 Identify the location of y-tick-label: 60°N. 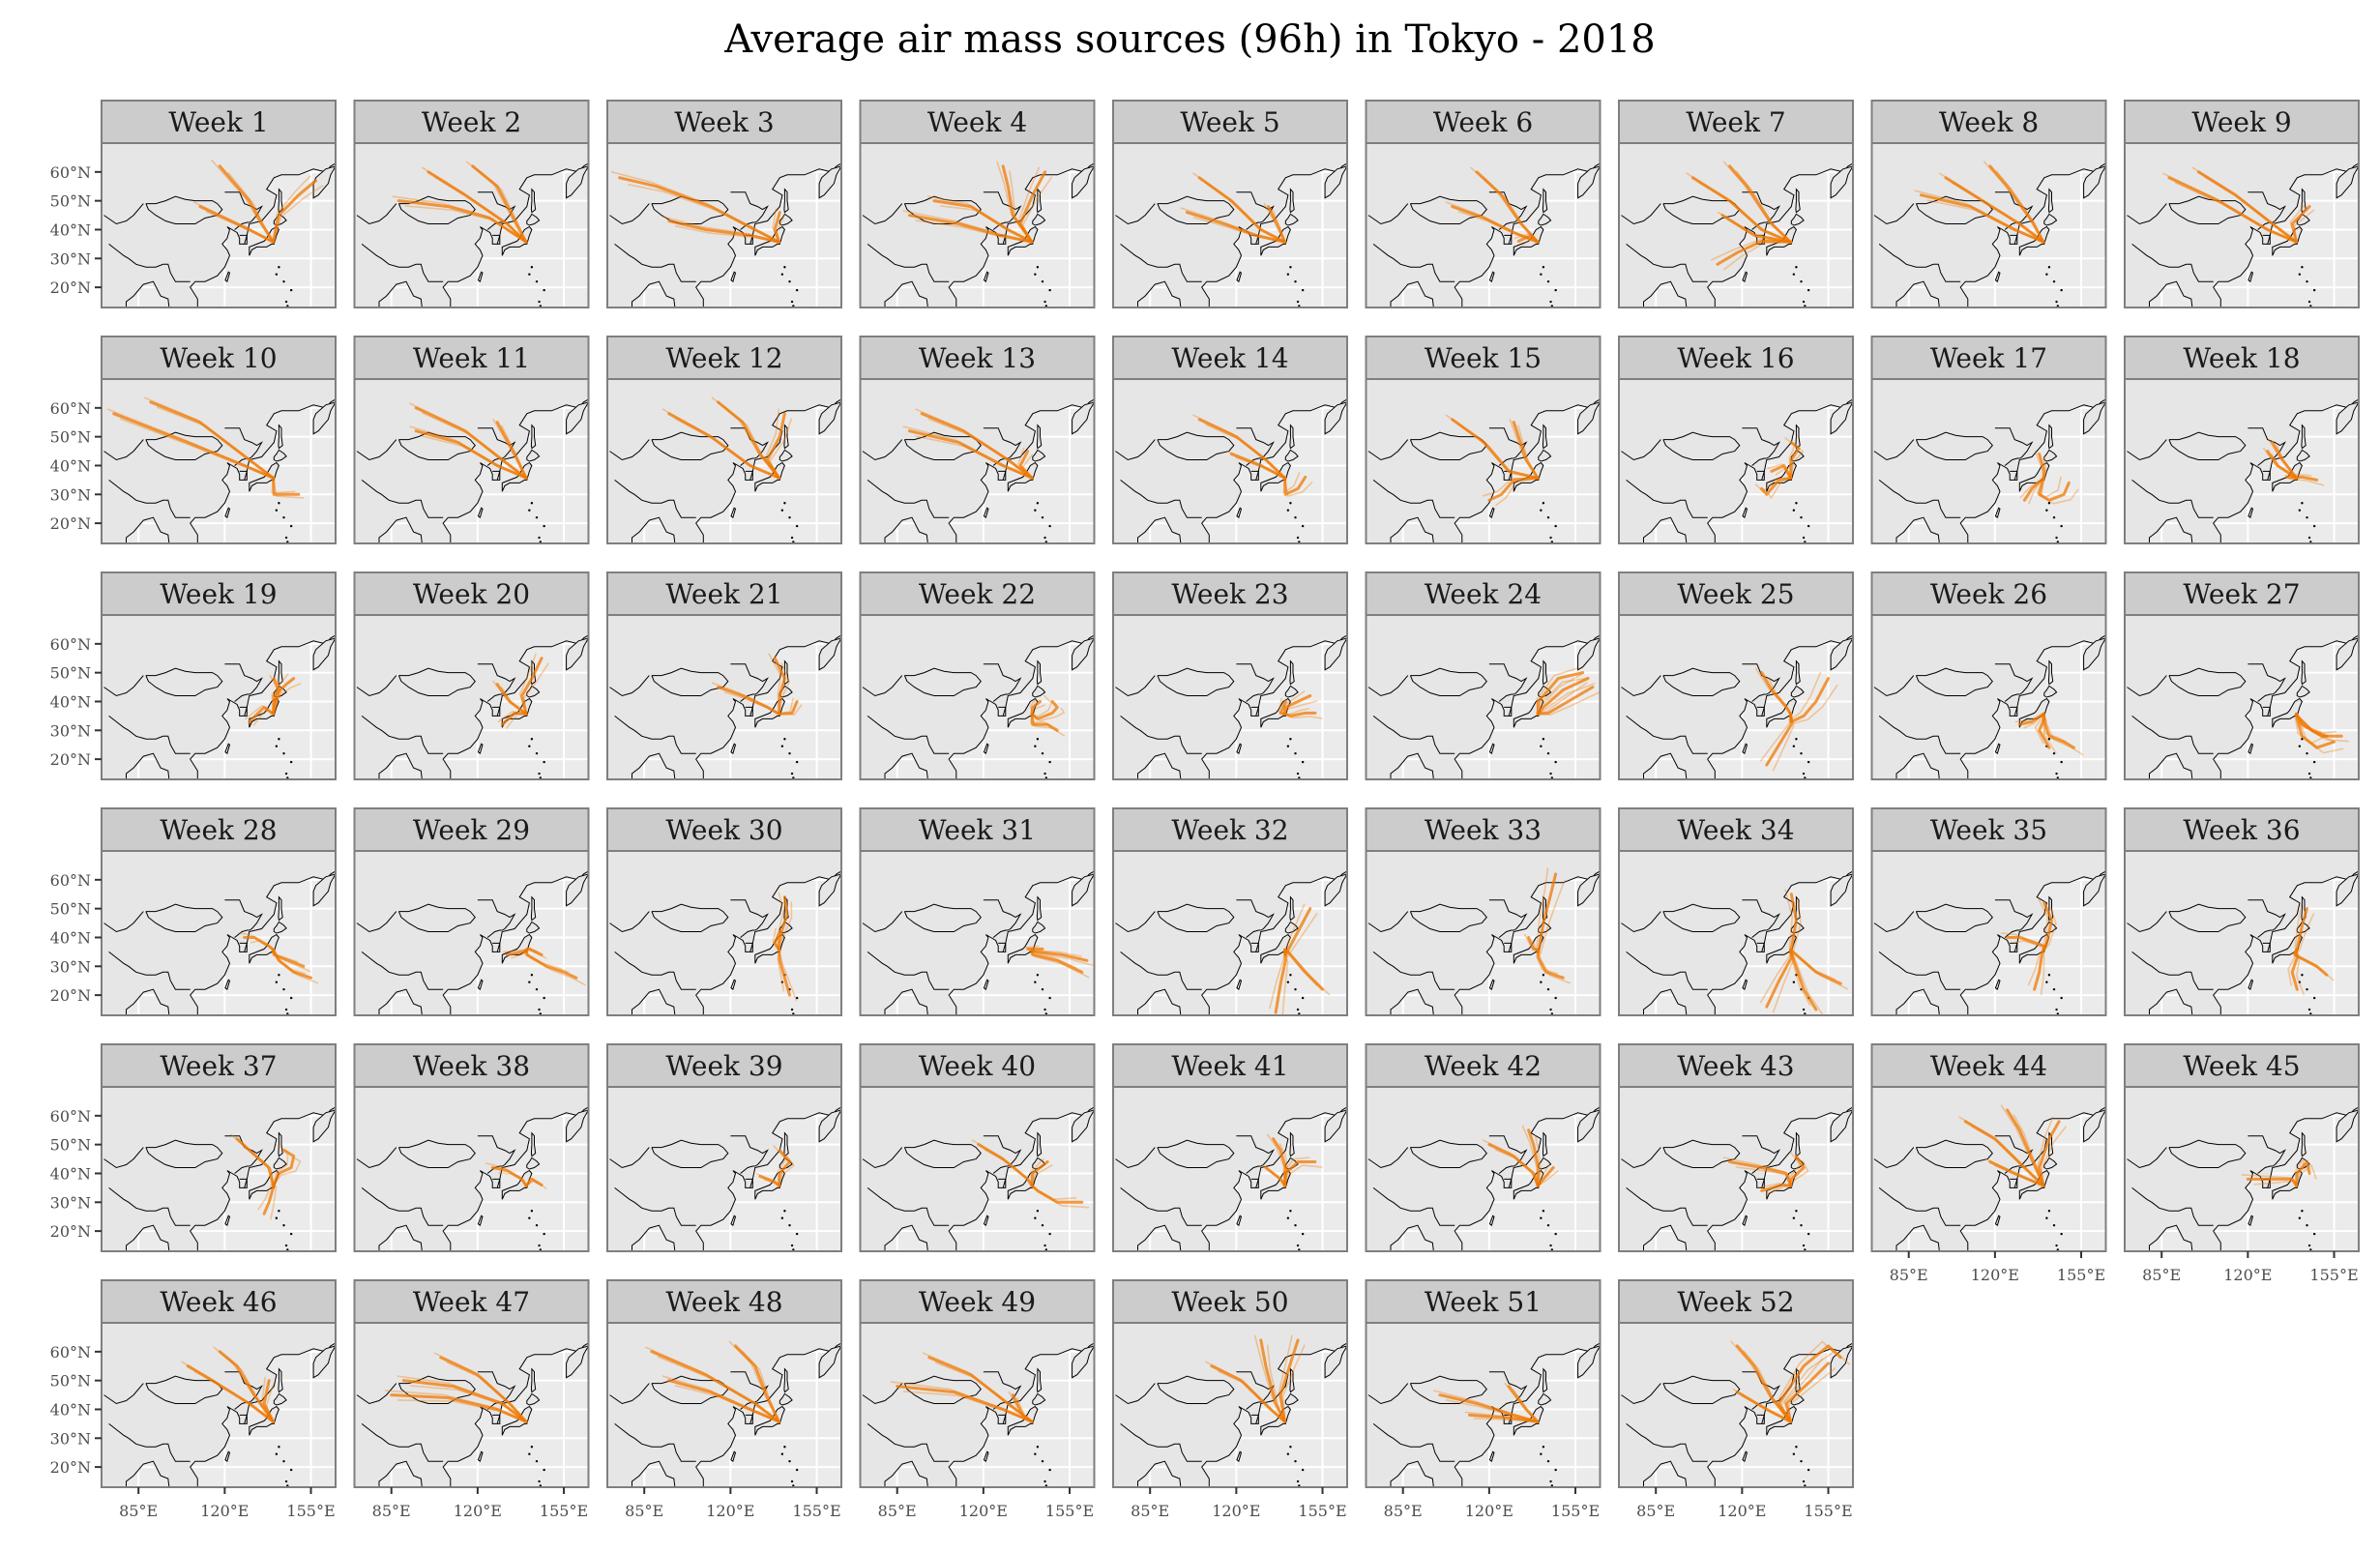
(71, 1116).